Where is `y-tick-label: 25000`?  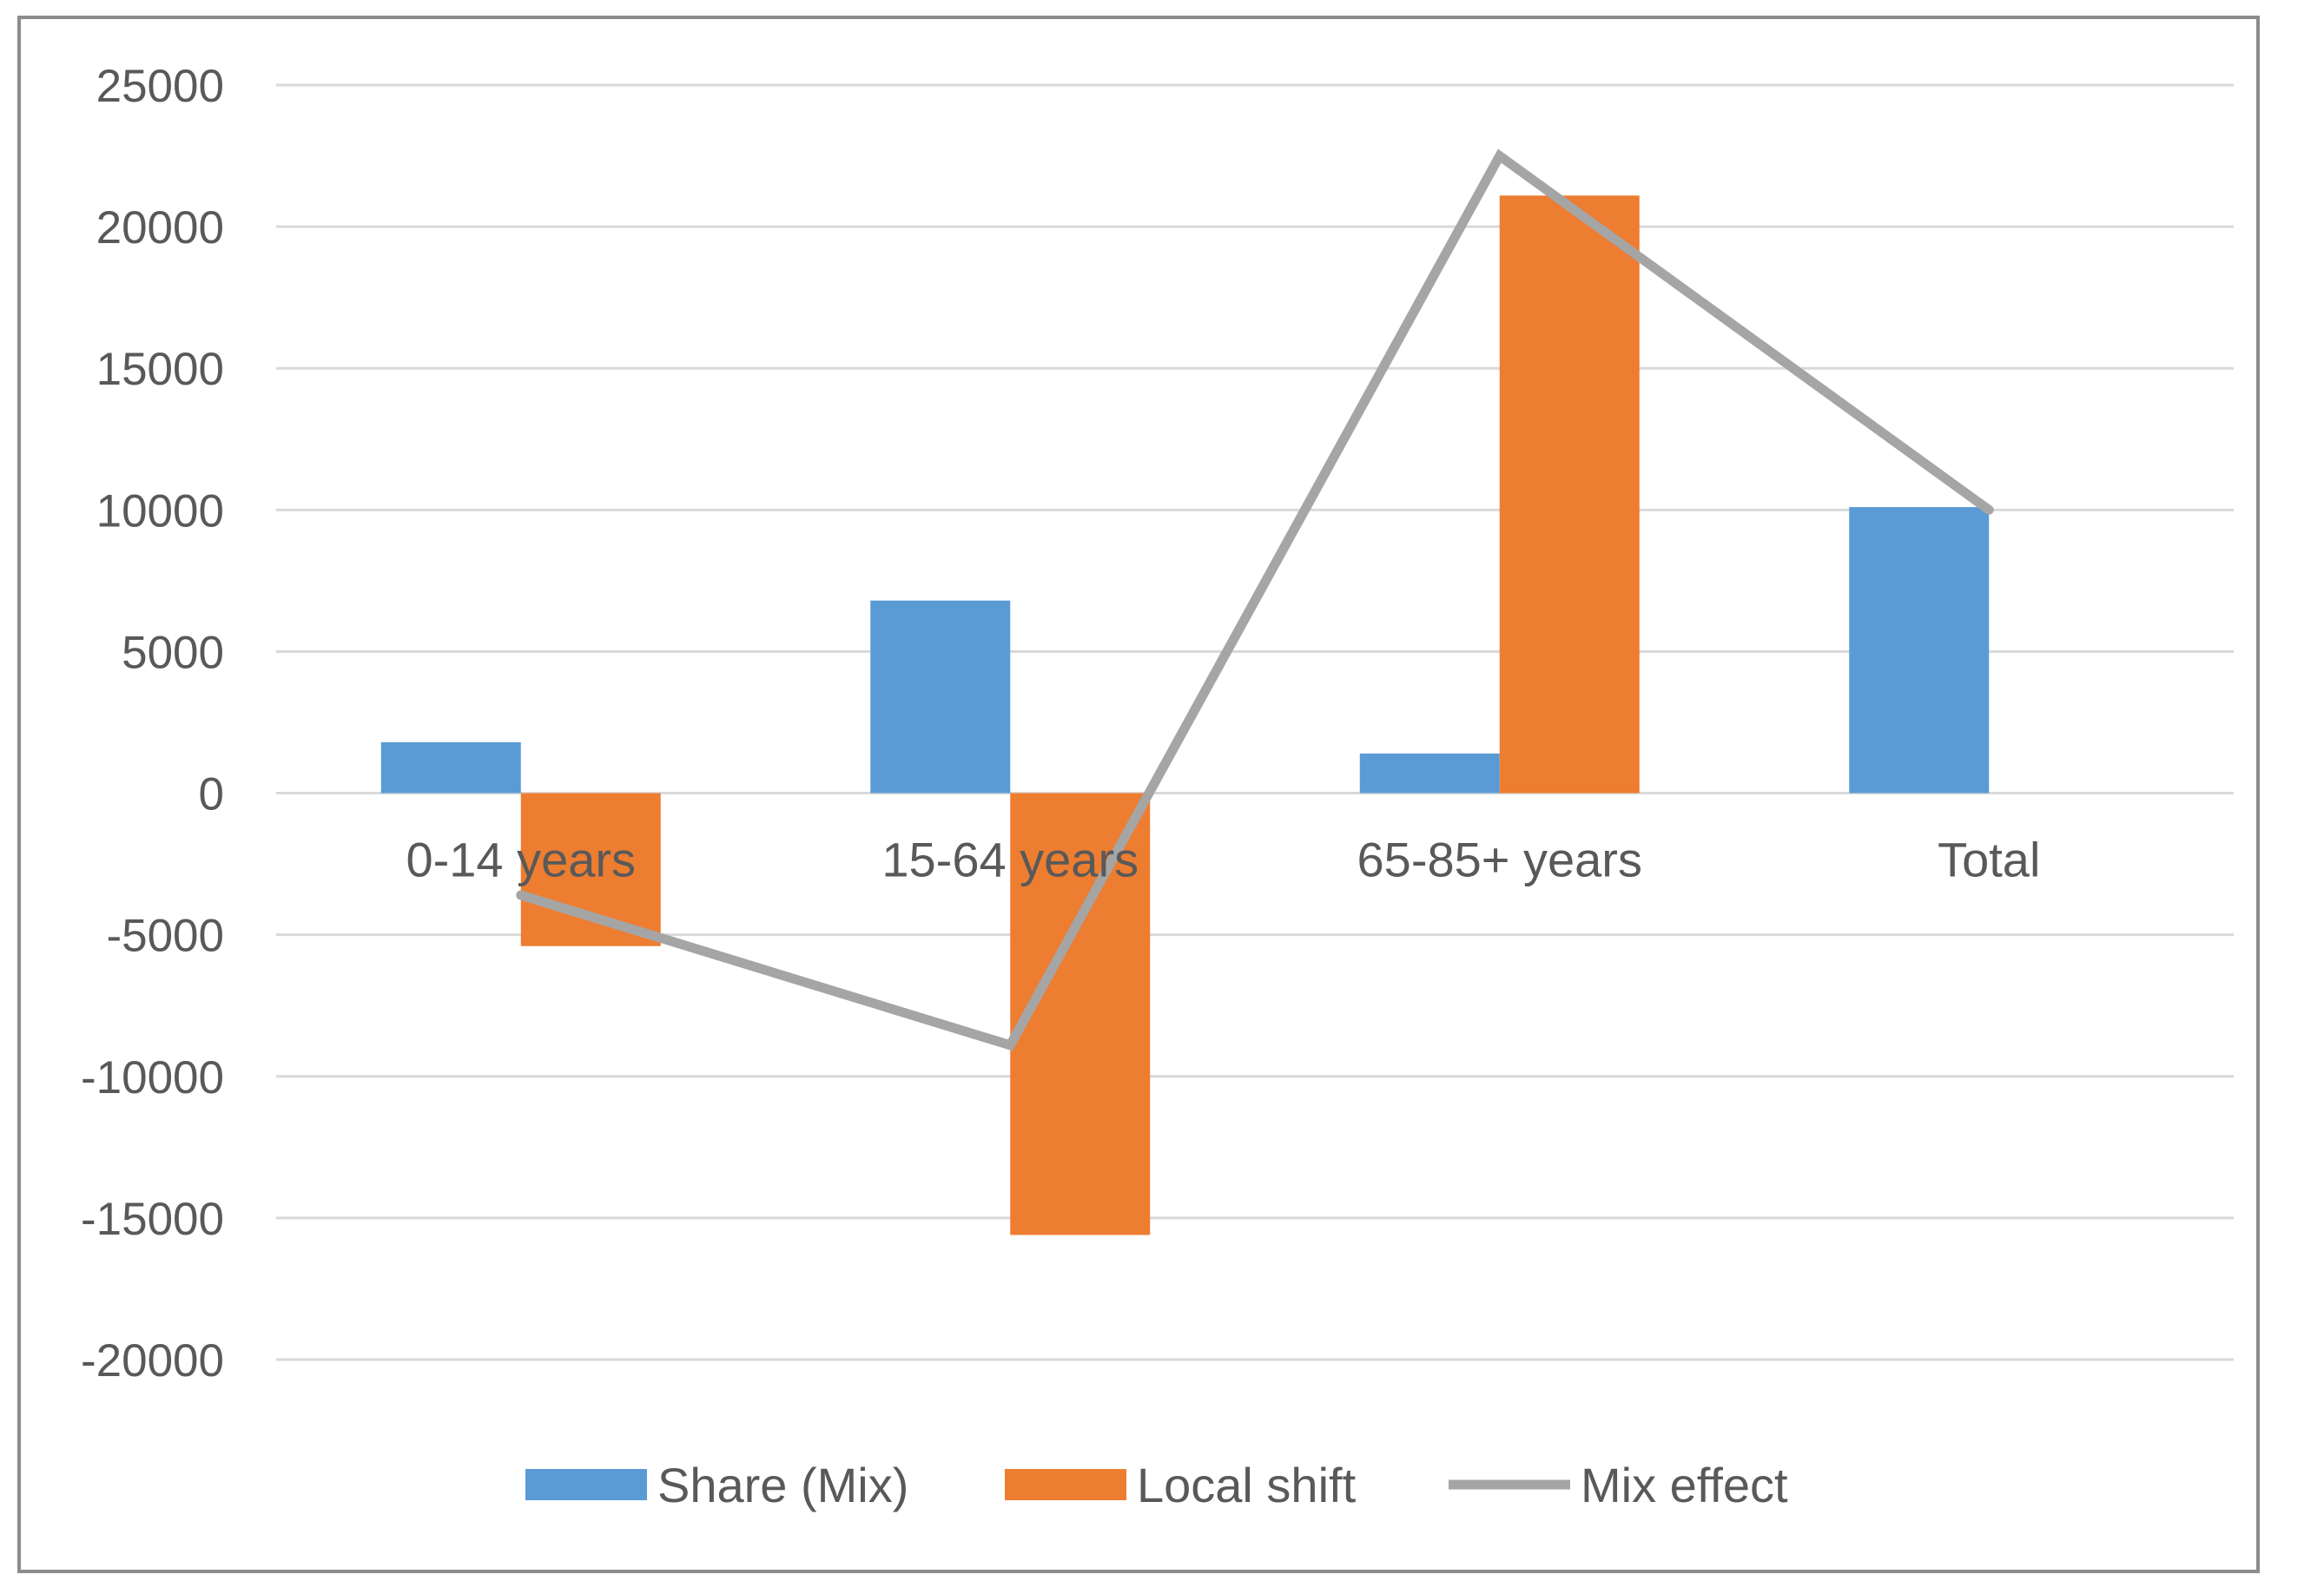
y-tick-label: 25000 is located at coordinates (160, 86).